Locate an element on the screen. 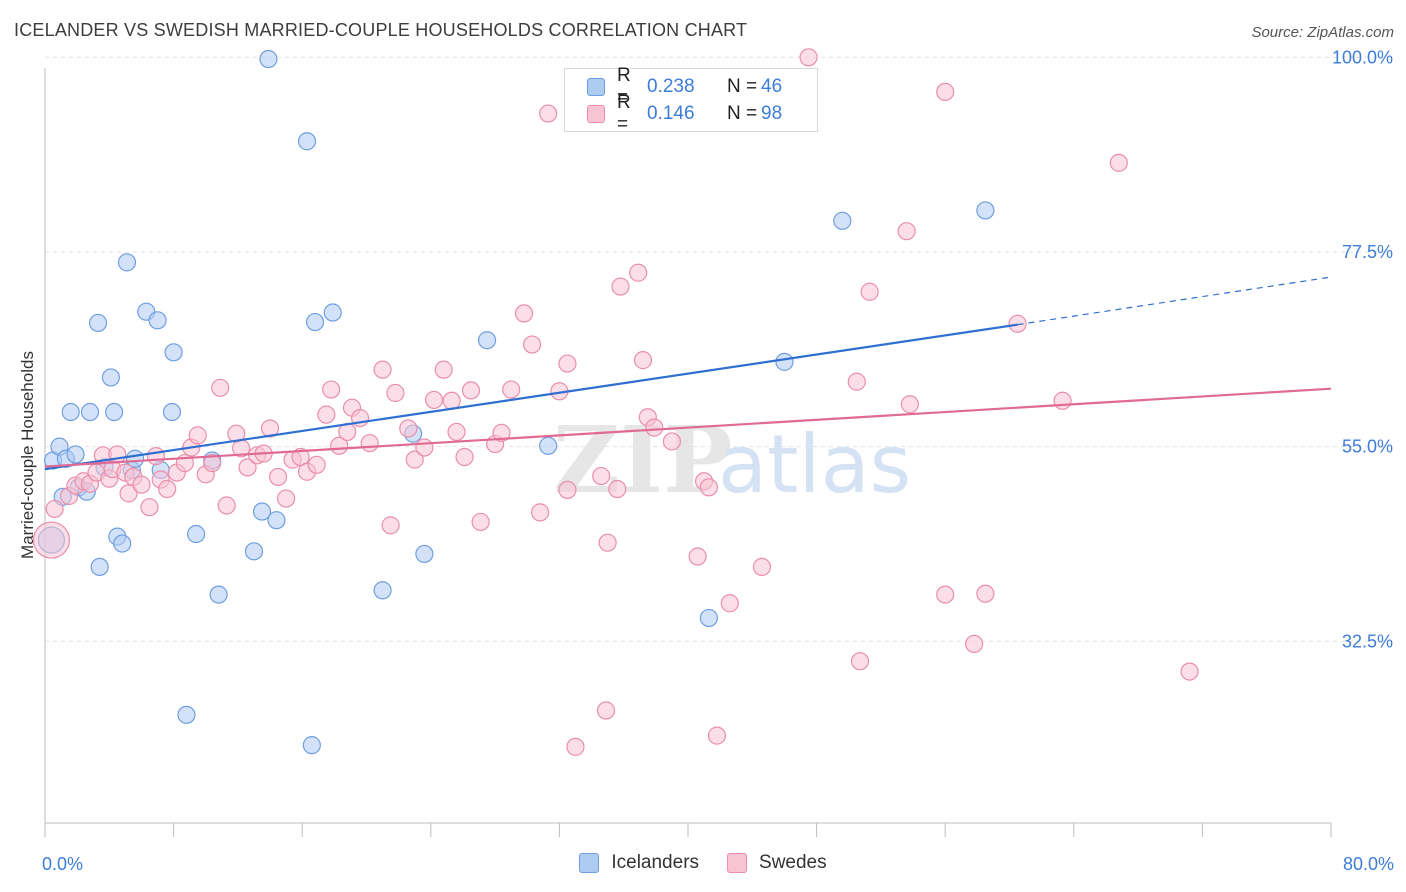 Image resolution: width=1406 pixels, height=892 pixels. y-tick-label: 55.0% is located at coordinates (1367, 447).